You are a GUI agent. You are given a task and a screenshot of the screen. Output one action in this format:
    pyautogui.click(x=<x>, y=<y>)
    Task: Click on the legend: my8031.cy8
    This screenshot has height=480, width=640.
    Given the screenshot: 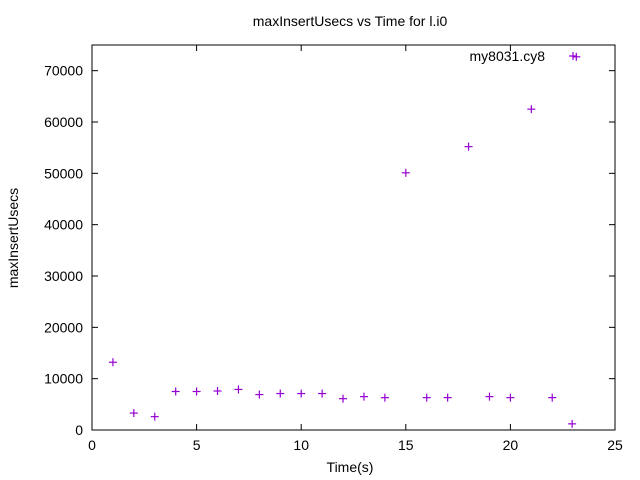 What is the action you would take?
    pyautogui.click(x=523, y=56)
    